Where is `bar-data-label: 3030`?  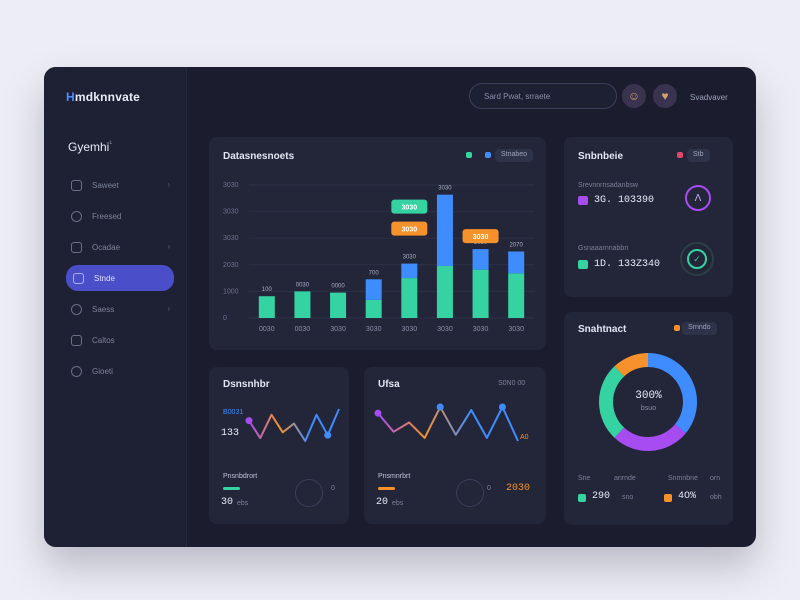
bar-data-label: 3030 is located at coordinates (410, 258).